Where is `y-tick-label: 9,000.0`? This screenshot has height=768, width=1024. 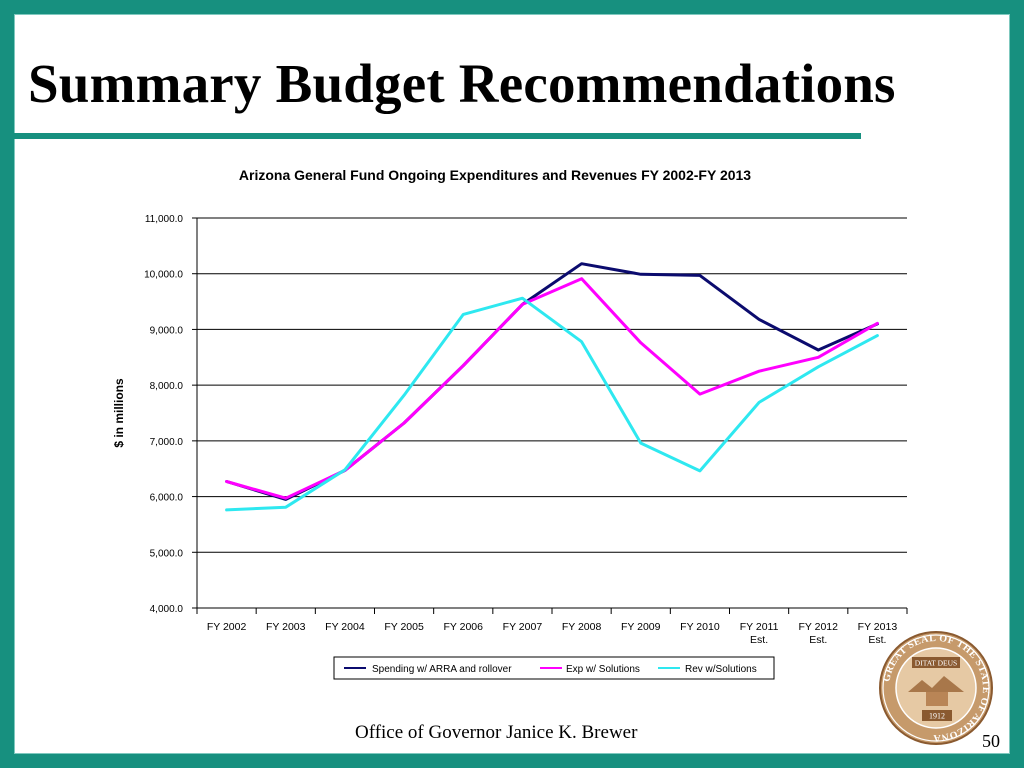
y-tick-label: 9,000.0 is located at coordinates (167, 330).